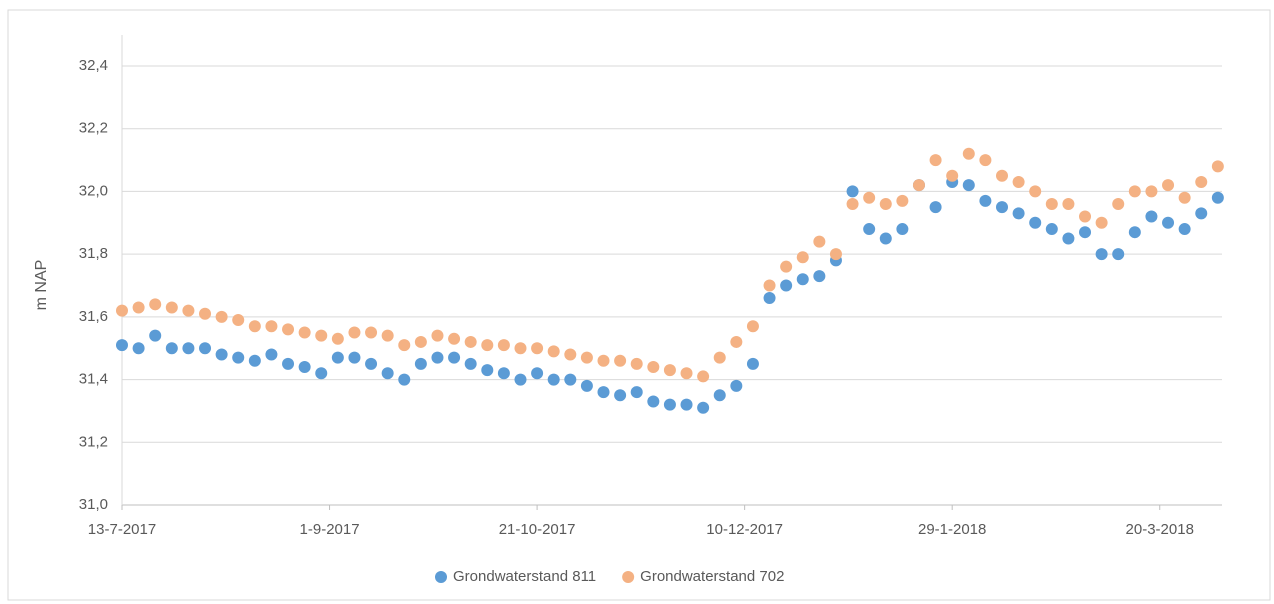 The width and height of the screenshot is (1274, 604). I want to click on x-tick-label: 21-10-2017, so click(537, 529).